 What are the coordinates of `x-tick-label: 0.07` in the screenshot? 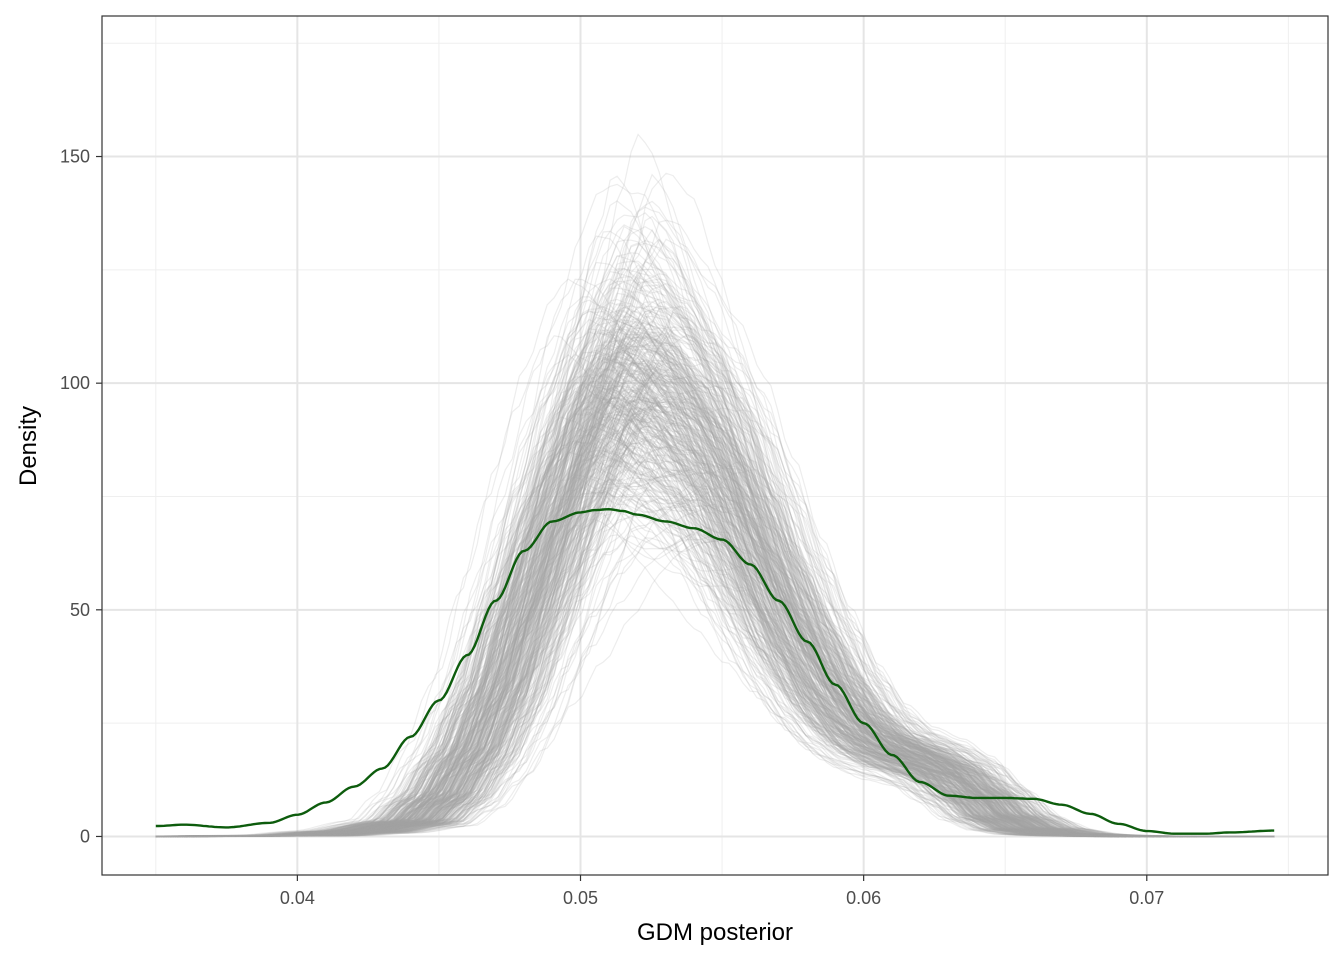 It's located at (1146, 898).